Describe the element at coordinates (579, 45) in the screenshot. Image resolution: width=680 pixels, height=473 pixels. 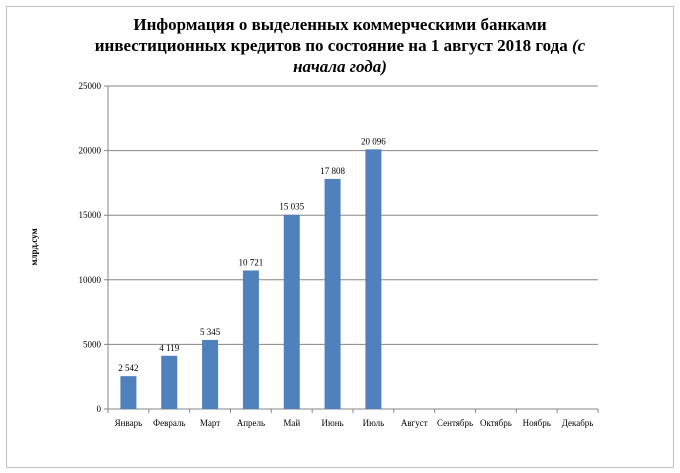
I see `title-italic-a: (с` at that location.